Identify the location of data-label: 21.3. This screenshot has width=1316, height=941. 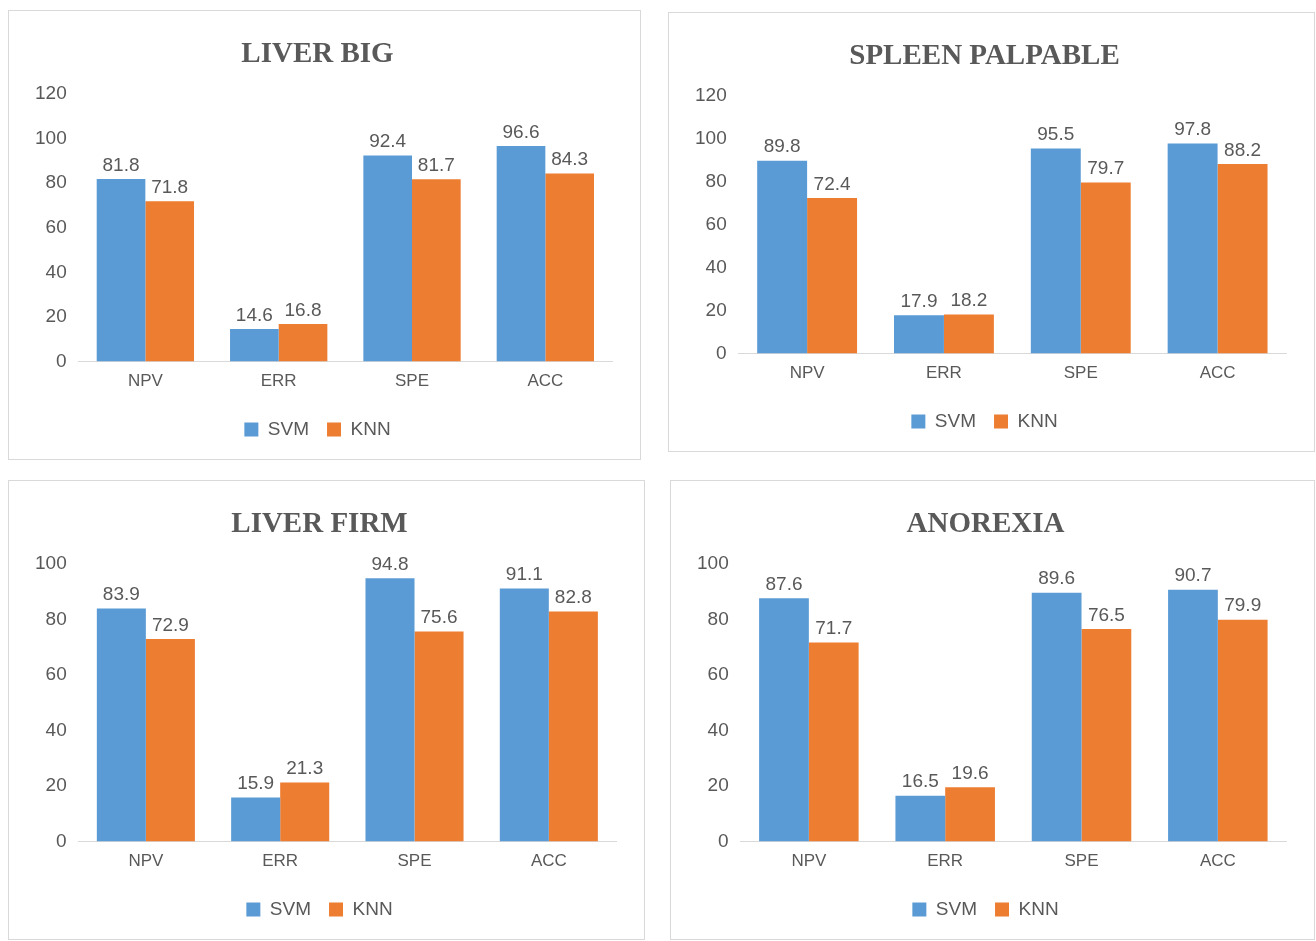
(305, 768).